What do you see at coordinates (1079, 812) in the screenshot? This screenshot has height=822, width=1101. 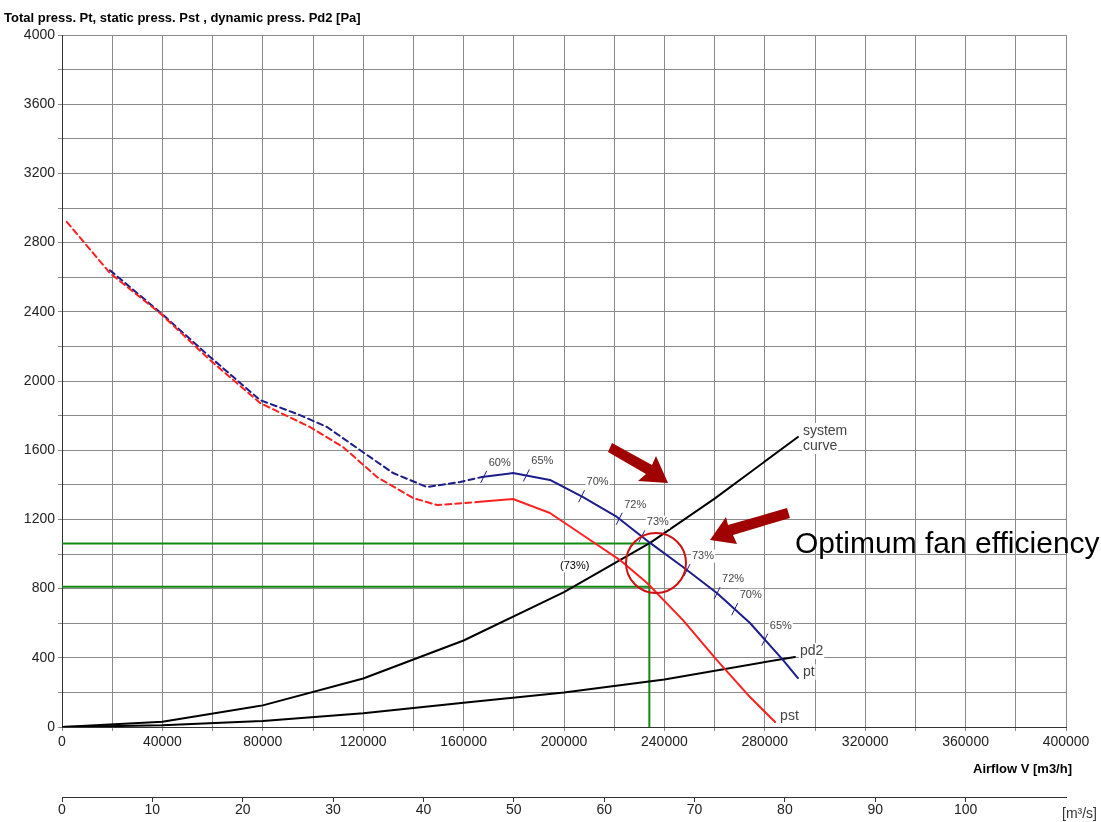 I see `x2-axis-title: [m³/s]` at bounding box center [1079, 812].